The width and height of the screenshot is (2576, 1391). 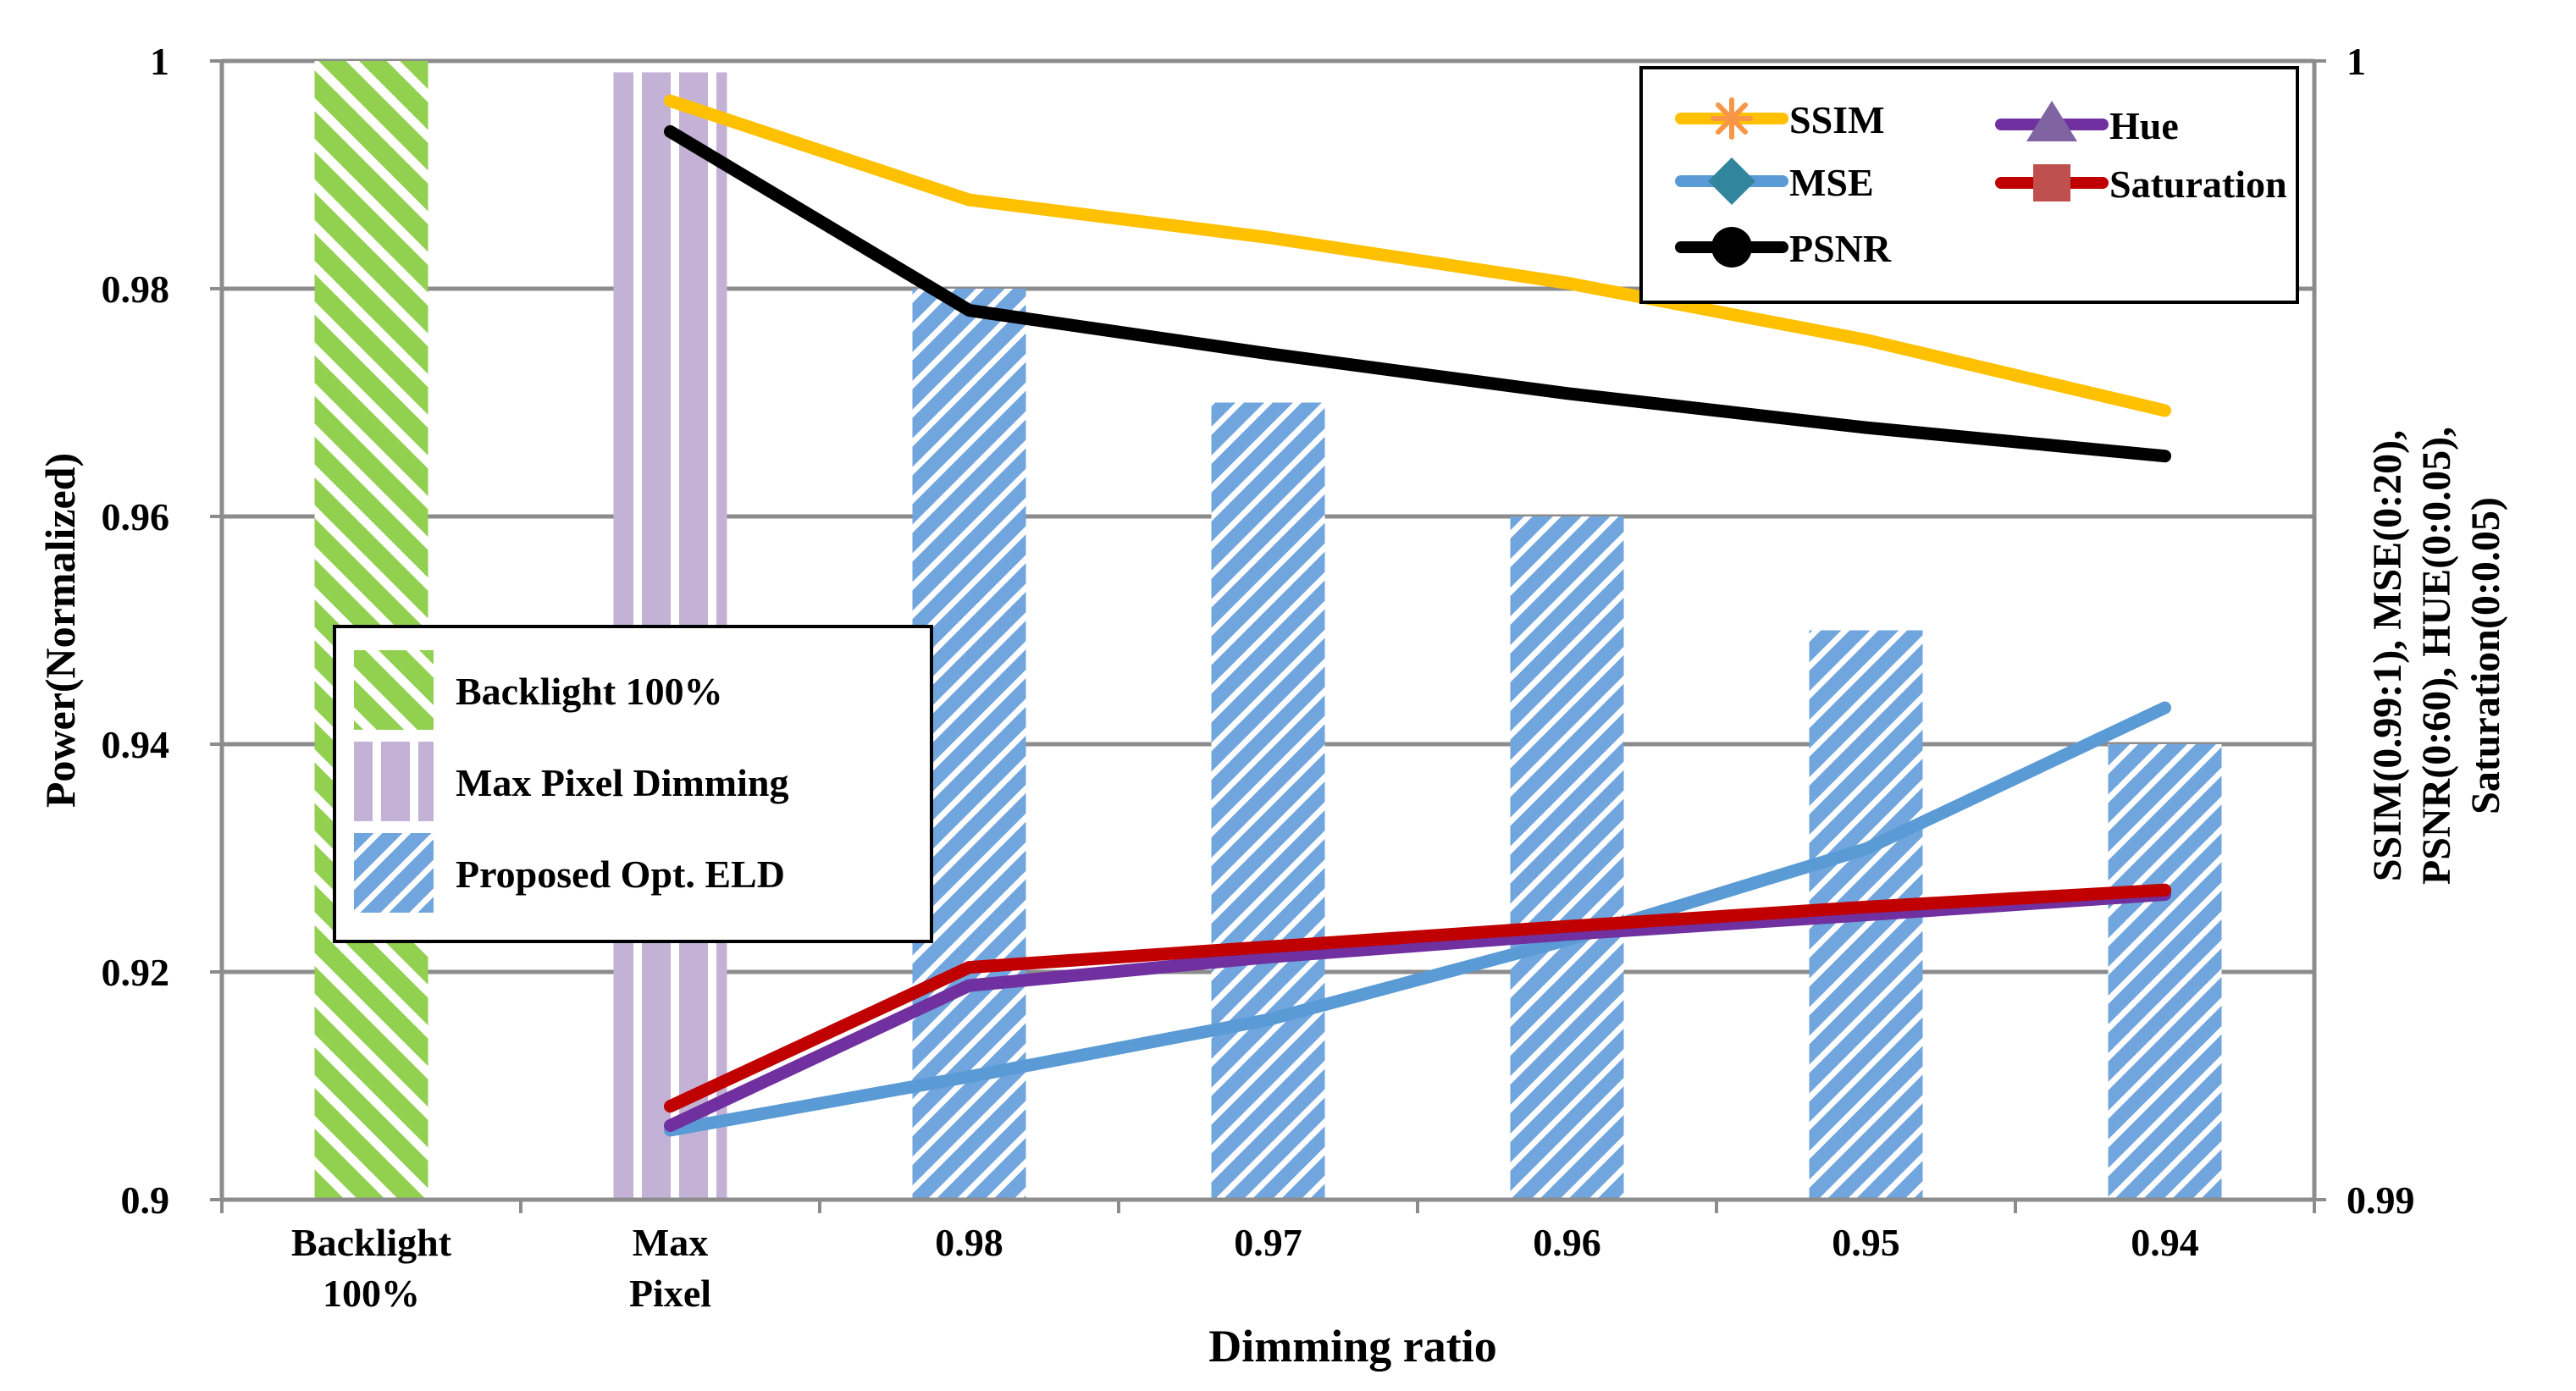 I want to click on x-tick-label: 0.94, so click(x=2165, y=1242).